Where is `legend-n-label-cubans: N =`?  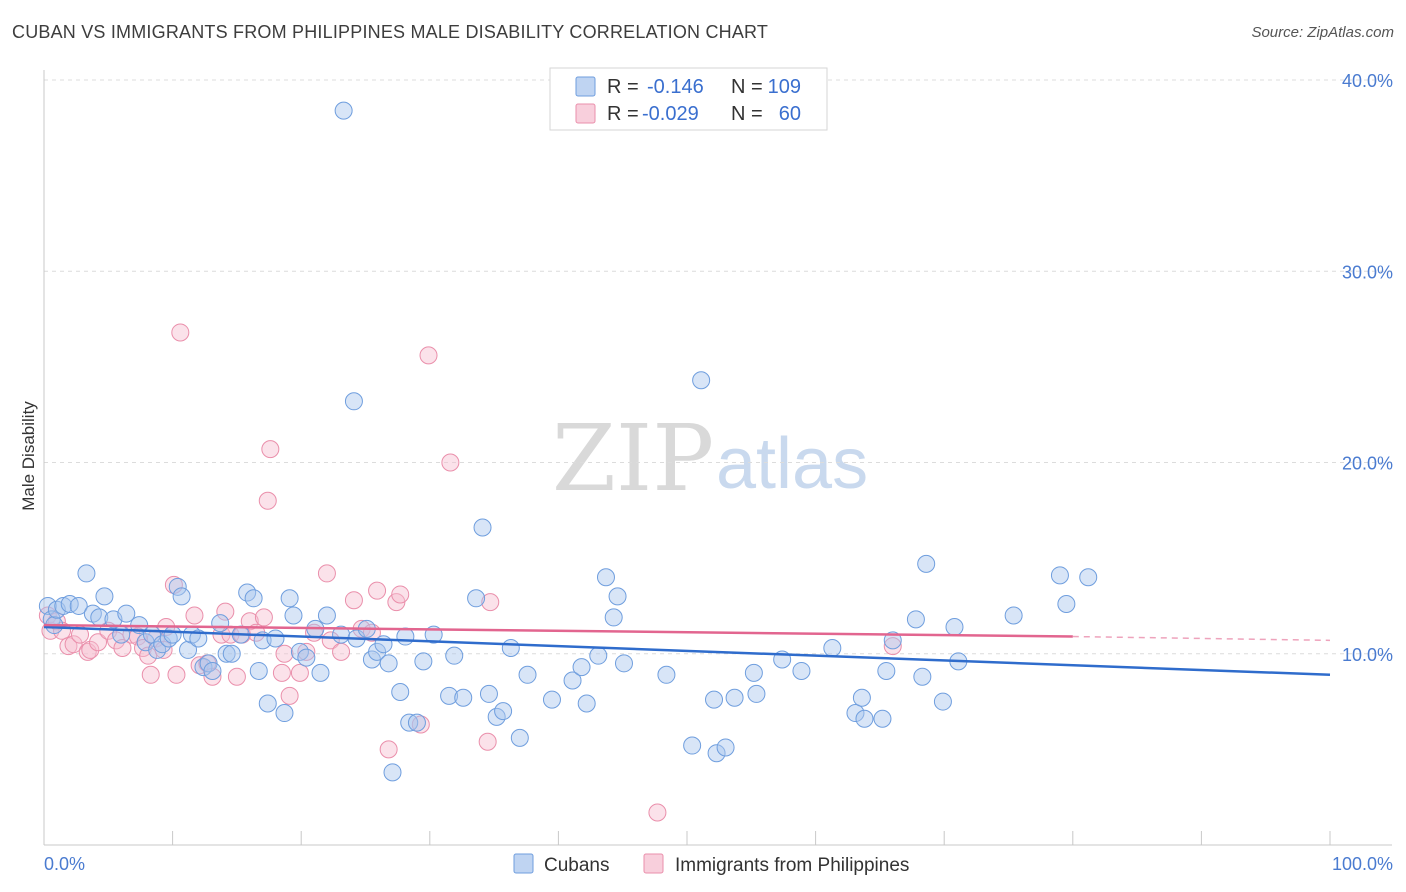 legend-n-label-cubans: N = is located at coordinates (747, 87).